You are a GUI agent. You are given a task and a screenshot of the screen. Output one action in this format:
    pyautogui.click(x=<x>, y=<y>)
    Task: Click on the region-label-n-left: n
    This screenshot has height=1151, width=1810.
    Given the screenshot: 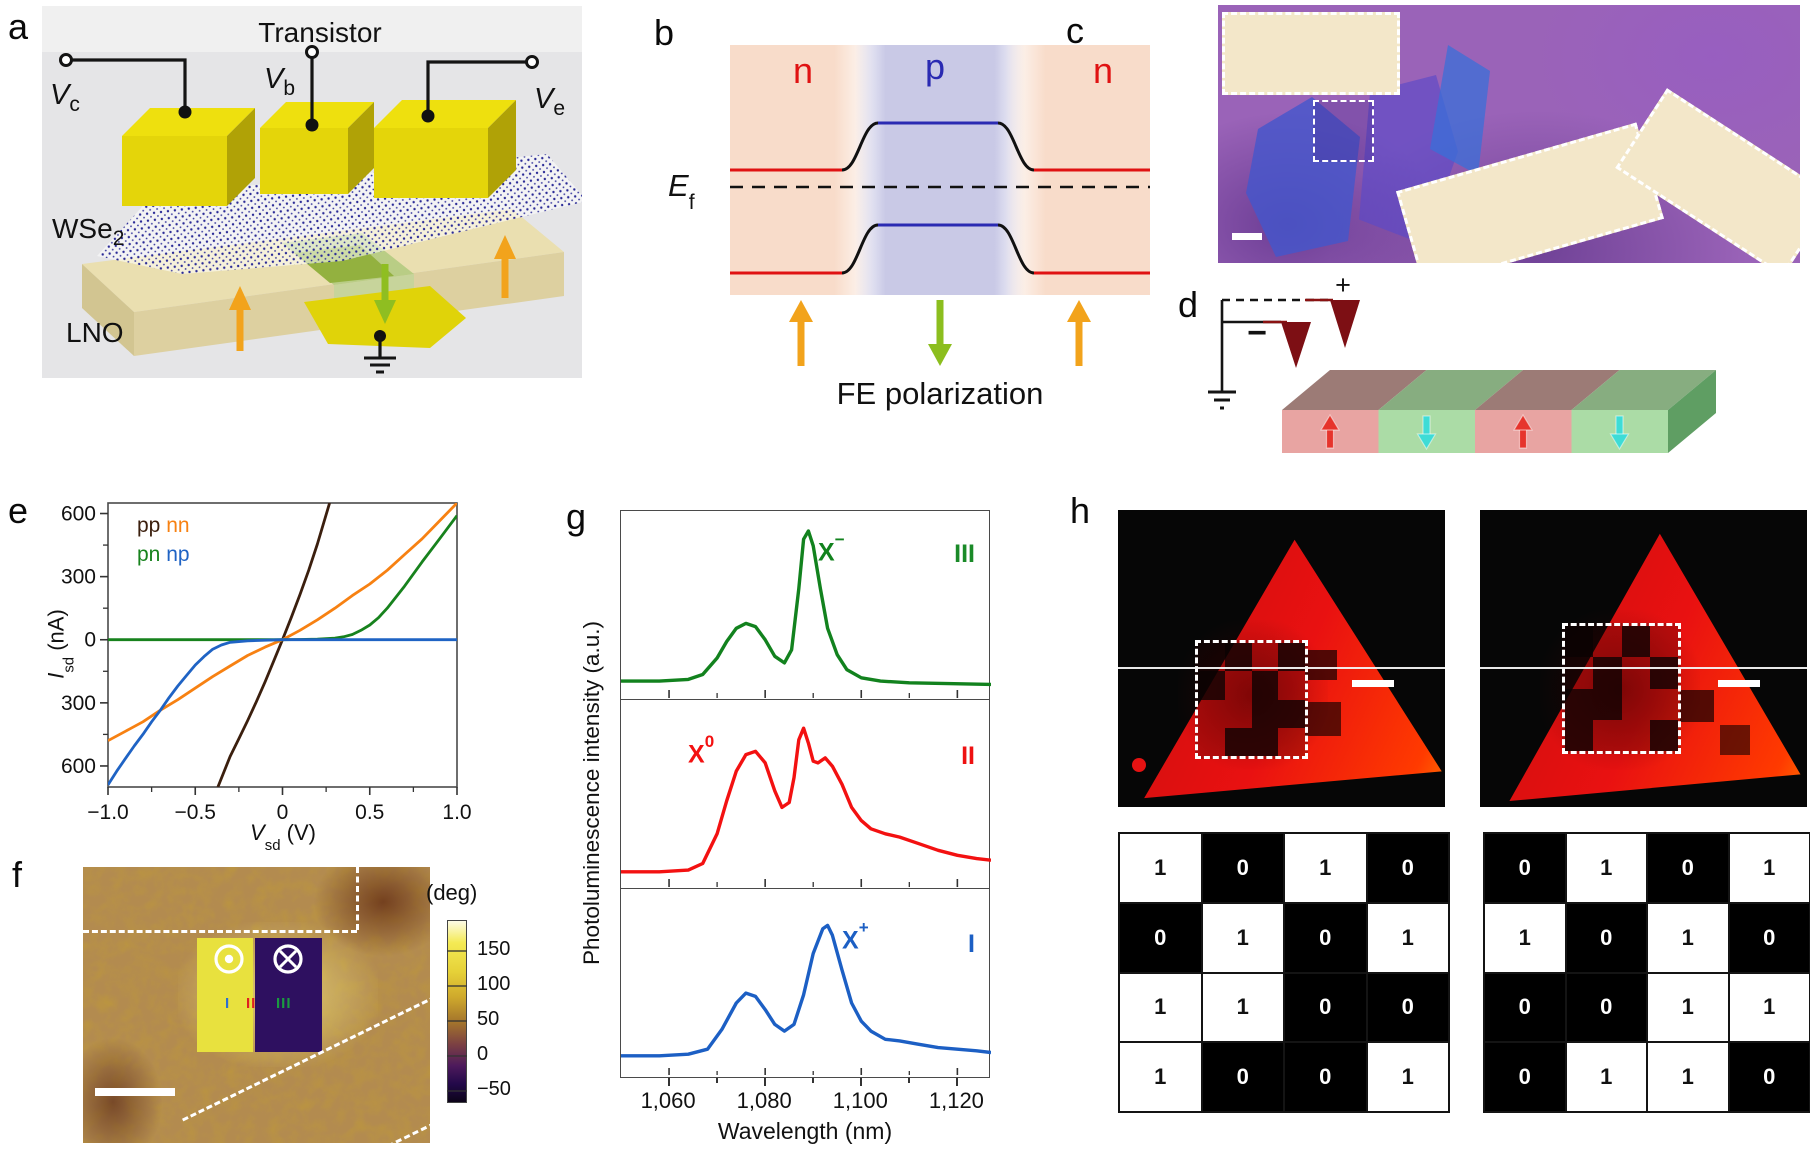 What is the action you would take?
    pyautogui.click(x=803, y=70)
    